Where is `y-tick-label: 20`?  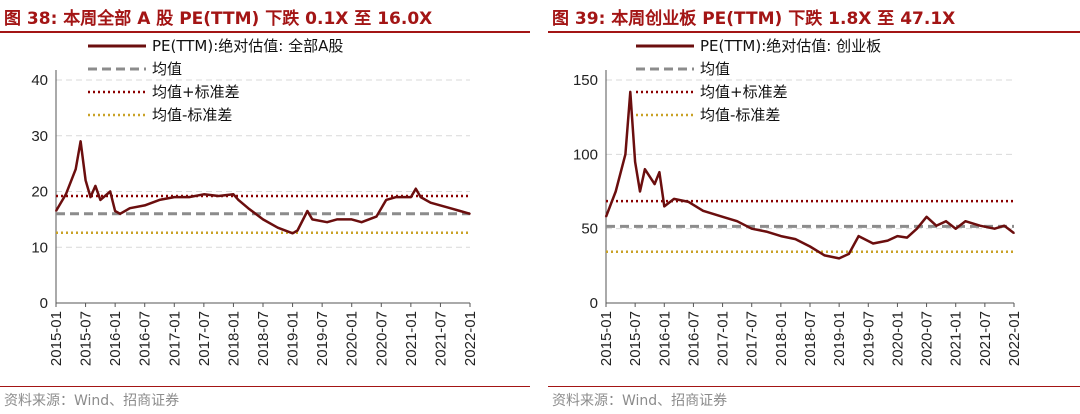 y-tick-label: 20 is located at coordinates (39, 192).